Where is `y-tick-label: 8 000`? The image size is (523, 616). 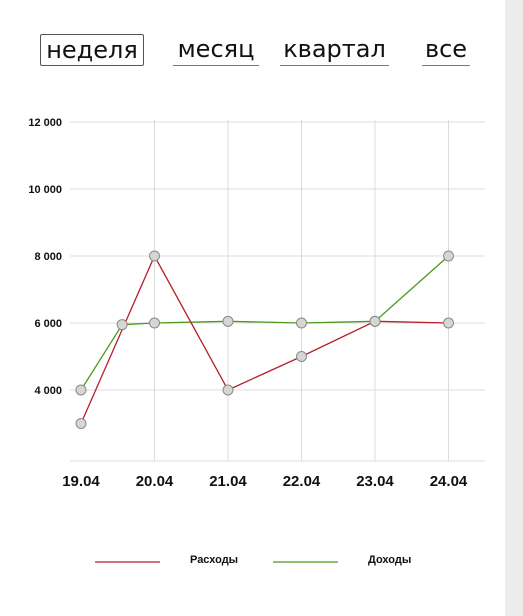
y-tick-label: 8 000 is located at coordinates (48, 257).